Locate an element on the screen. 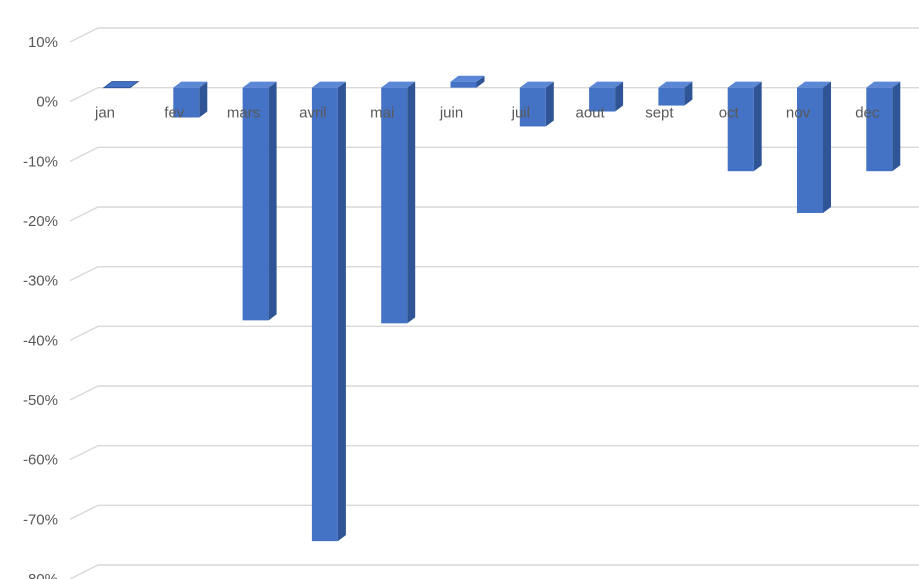 This screenshot has width=919, height=579. bar-nov is located at coordinates (814, 147).